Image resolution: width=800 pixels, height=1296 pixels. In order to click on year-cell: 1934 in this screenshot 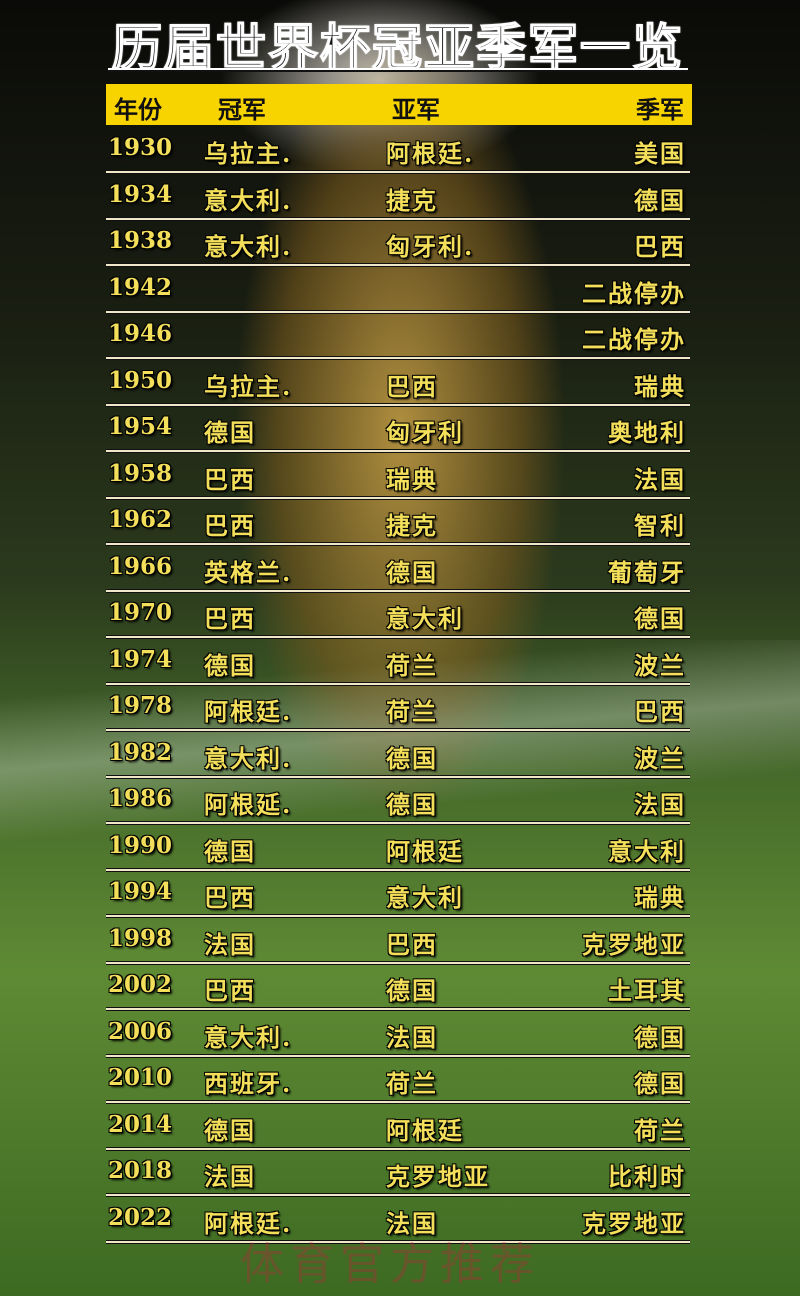, I will do `click(140, 194)`.